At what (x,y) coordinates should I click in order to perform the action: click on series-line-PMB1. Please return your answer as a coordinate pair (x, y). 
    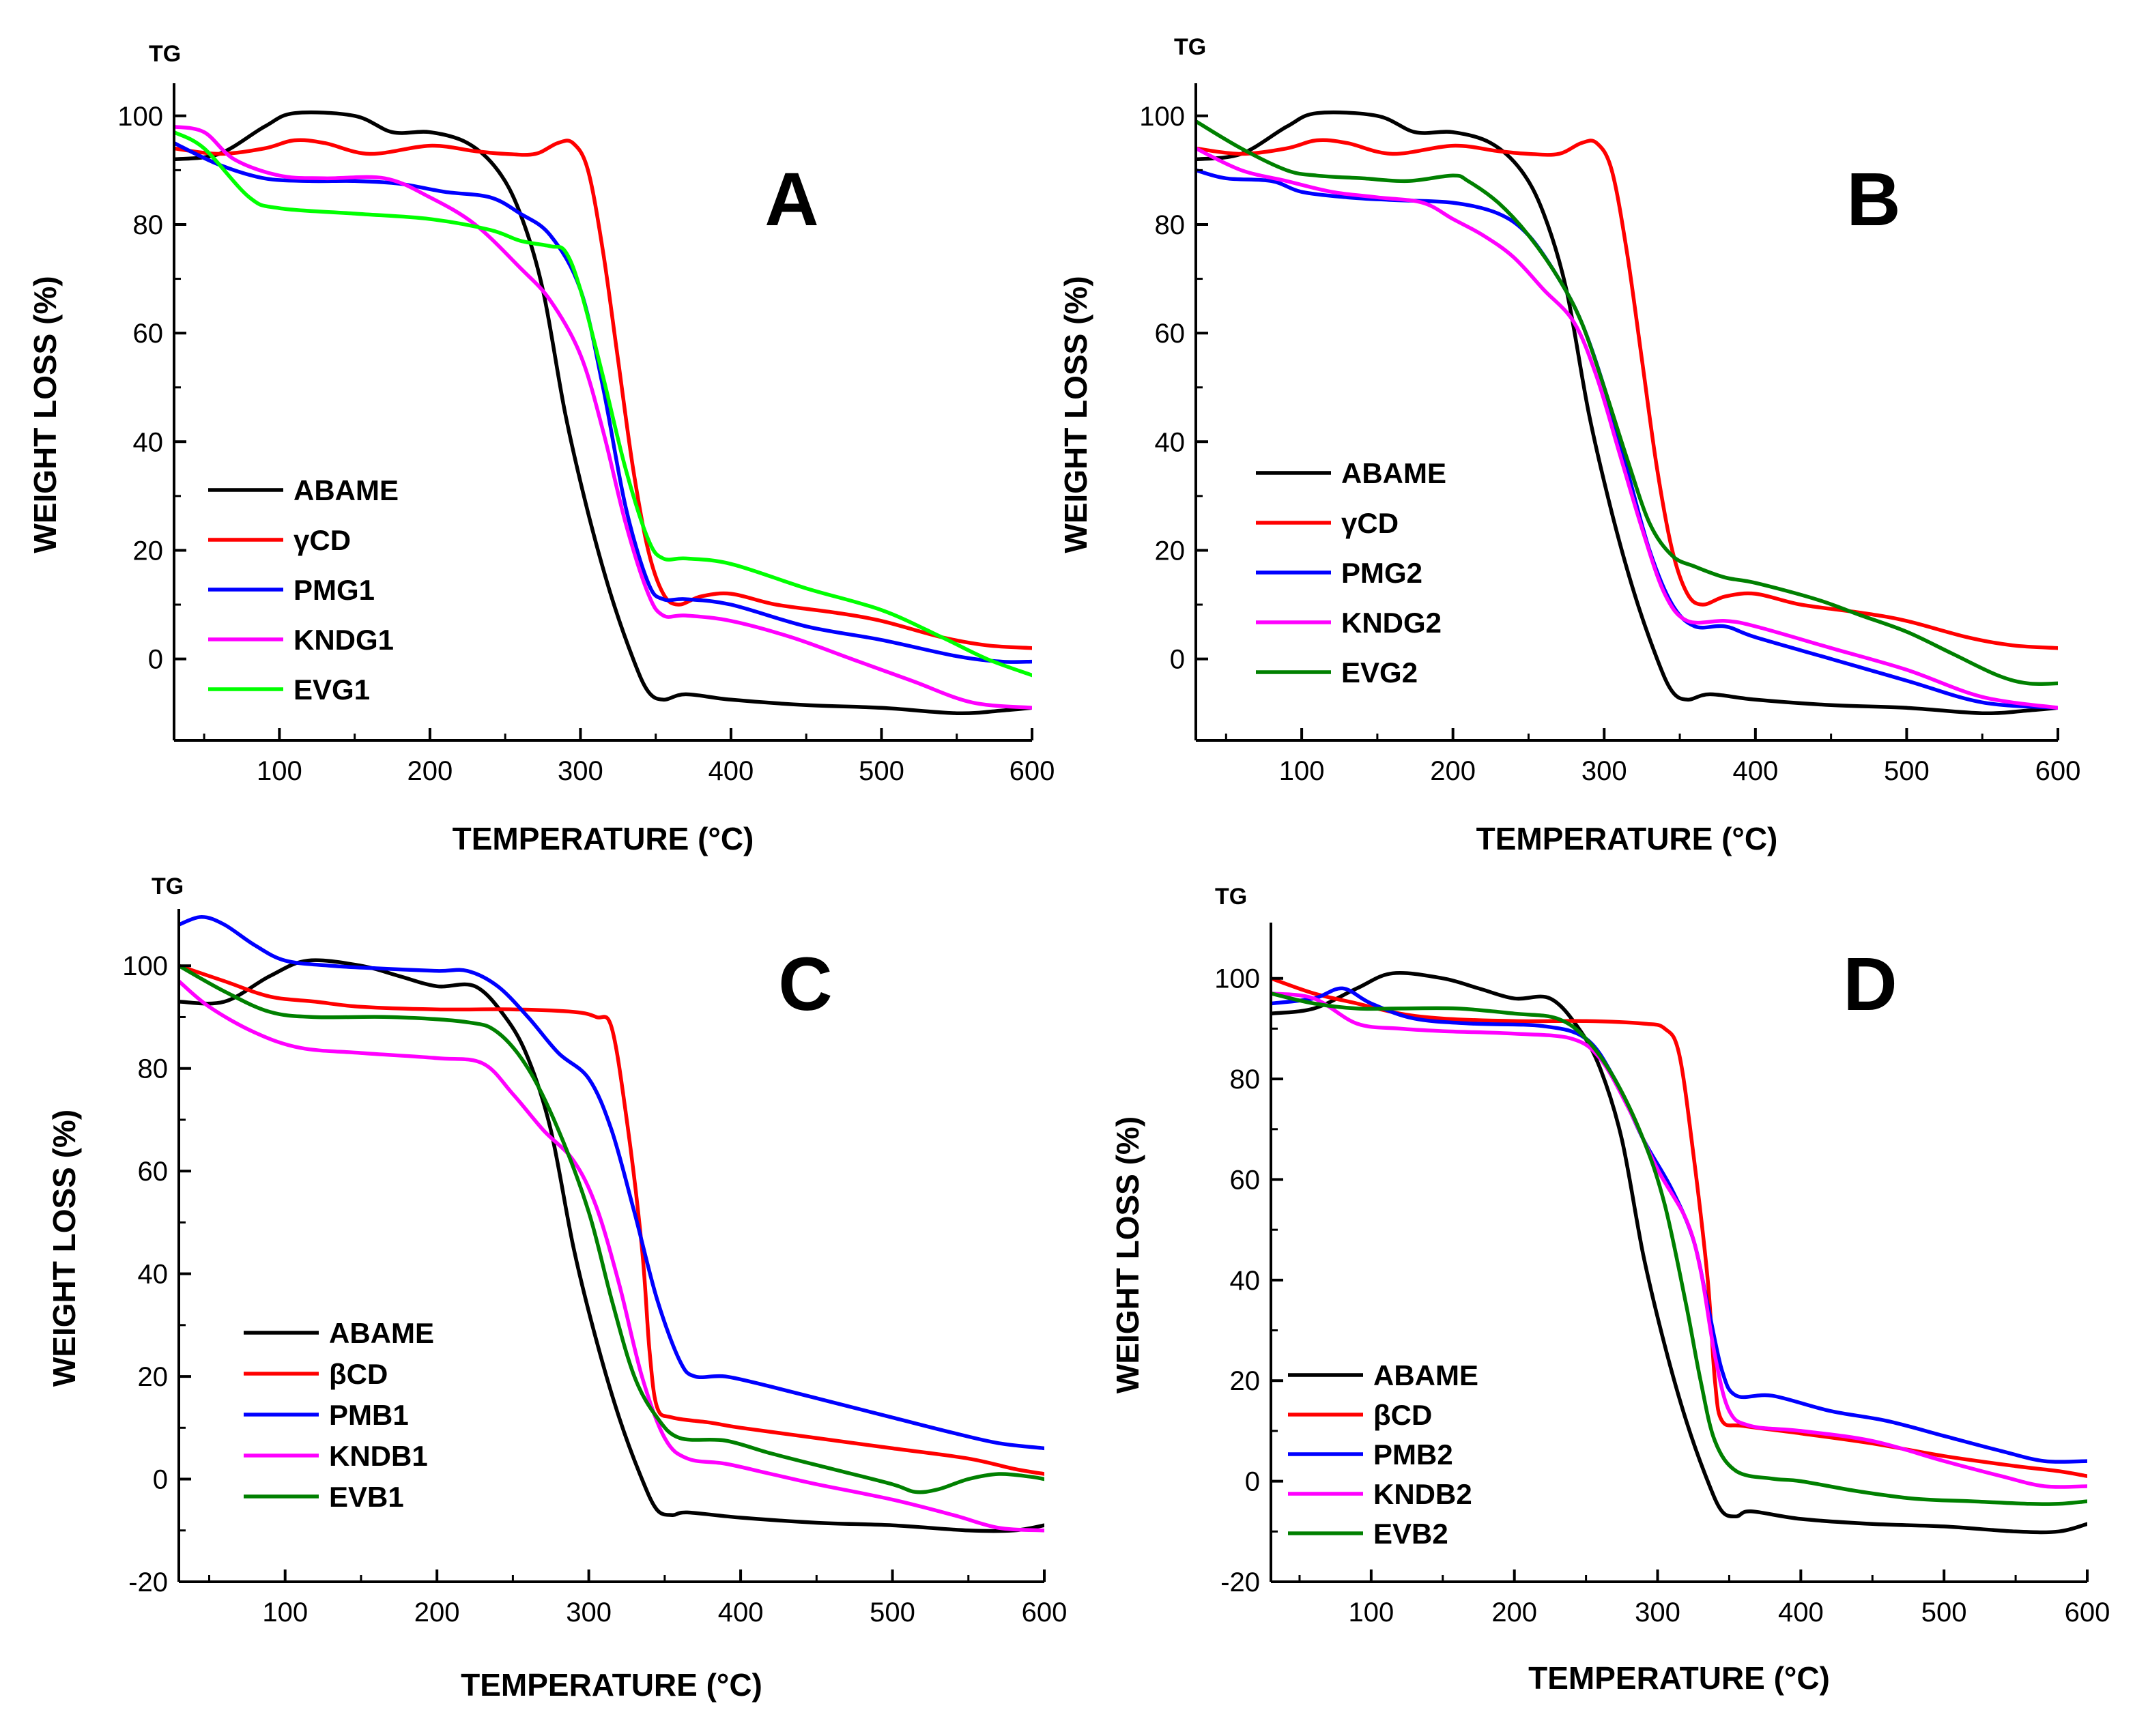
    Looking at the image, I should click on (611, 1183).